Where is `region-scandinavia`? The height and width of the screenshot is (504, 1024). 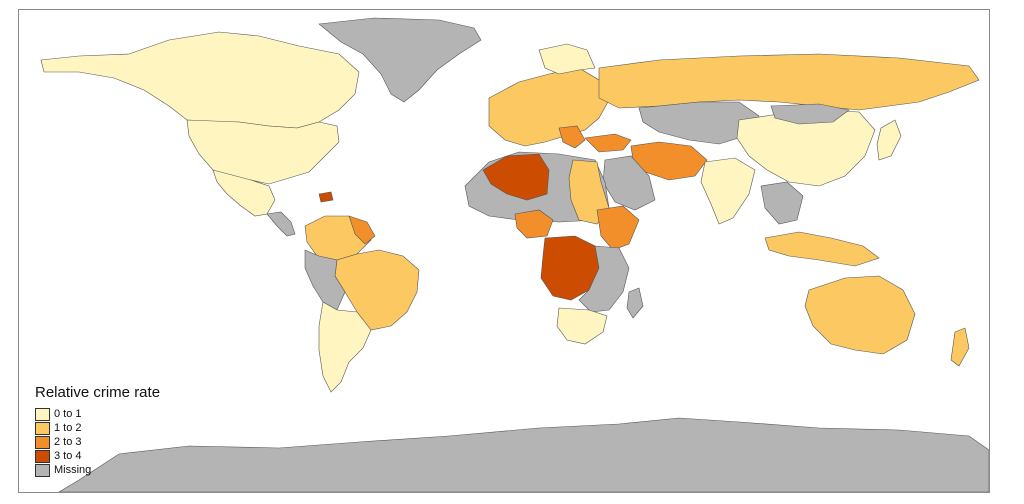 region-scandinavia is located at coordinates (567, 59).